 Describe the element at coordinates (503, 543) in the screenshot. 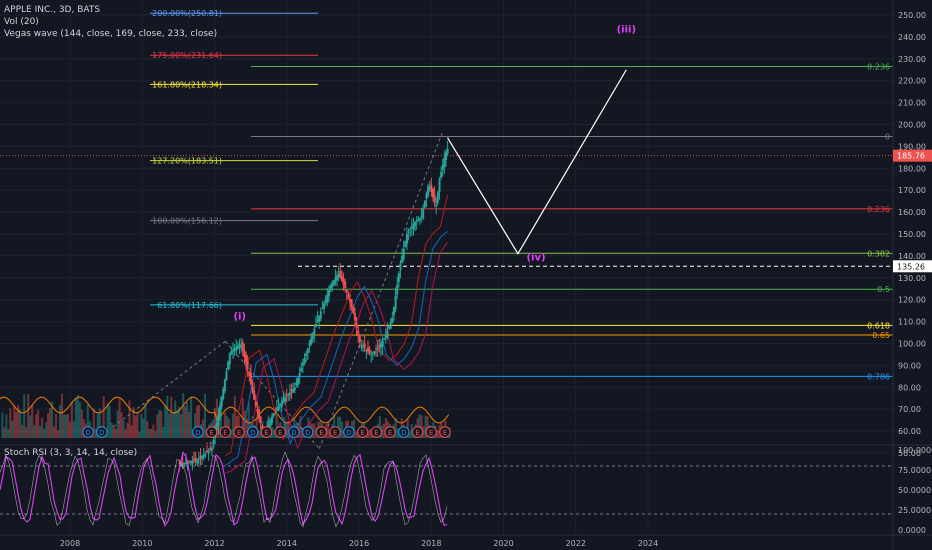

I see `x-tick-label: 2020` at that location.